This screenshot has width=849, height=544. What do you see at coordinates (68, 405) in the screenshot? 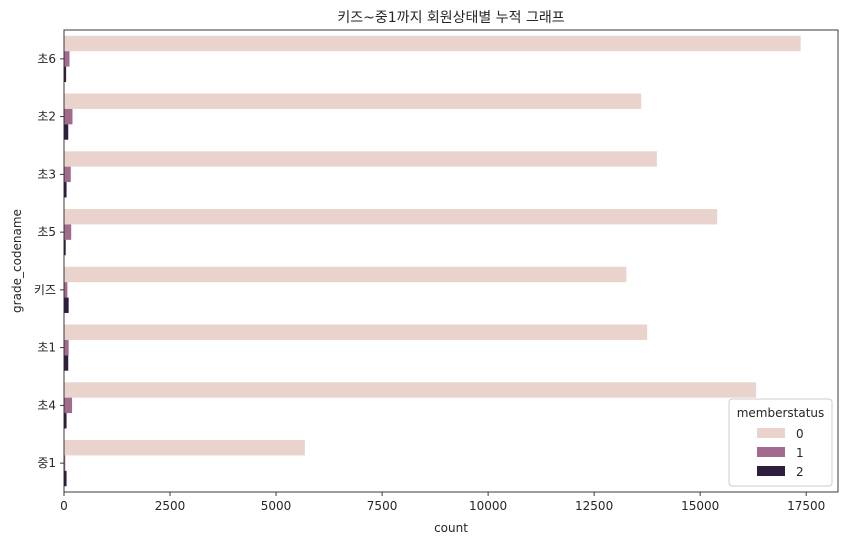
I see `bar-초4-status-1` at bounding box center [68, 405].